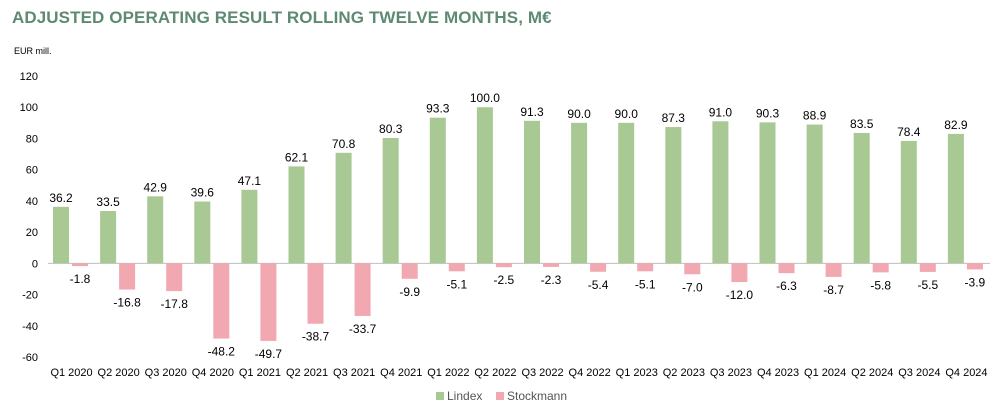  I want to click on y-tick-label: 100, so click(29, 108).